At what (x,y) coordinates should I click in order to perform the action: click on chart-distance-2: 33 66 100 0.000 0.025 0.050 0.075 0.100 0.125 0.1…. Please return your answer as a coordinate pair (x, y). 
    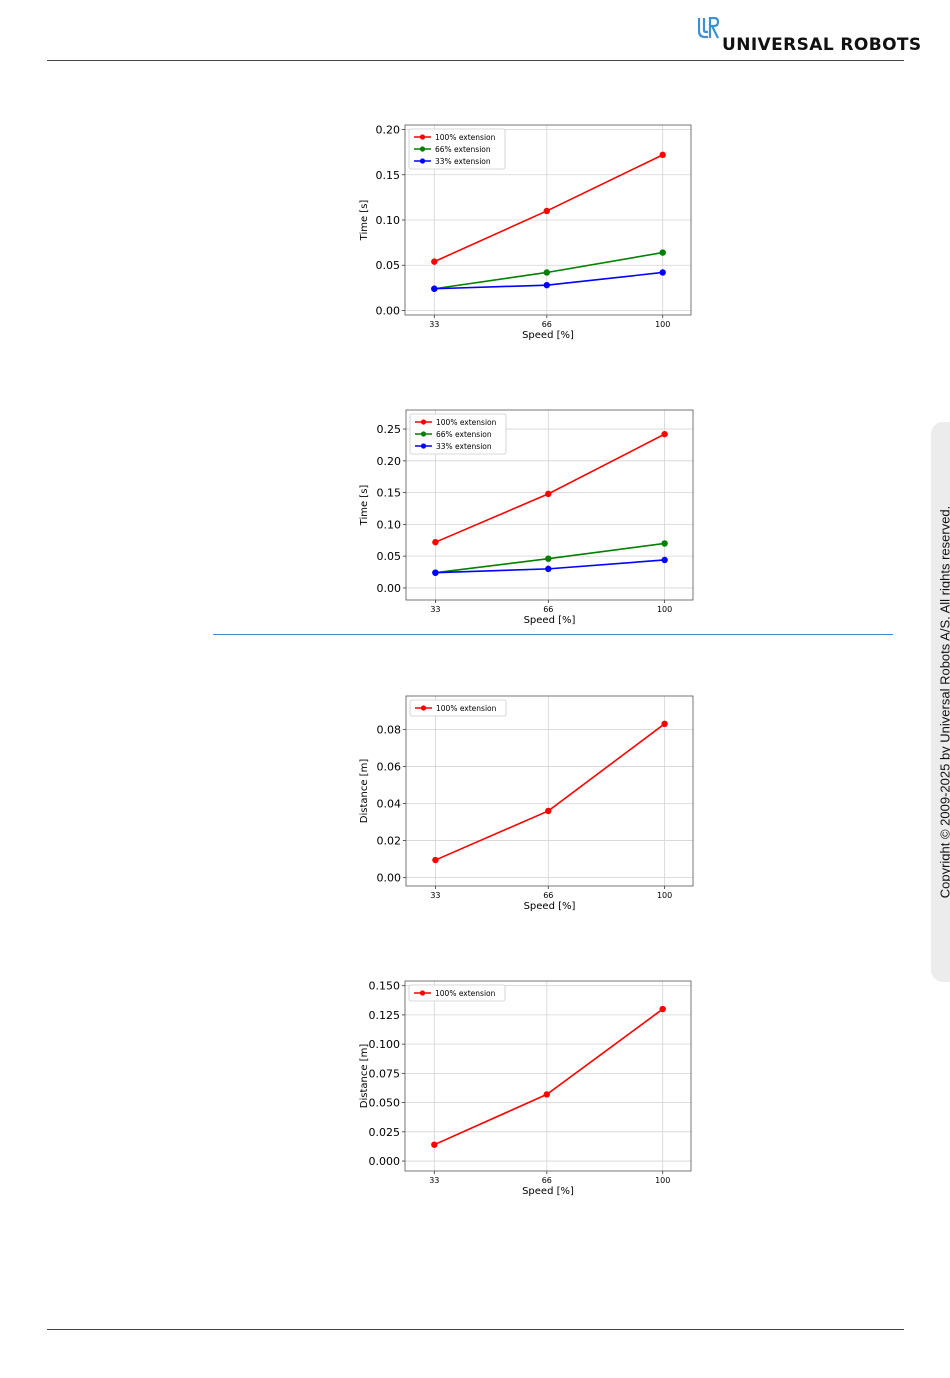
    Looking at the image, I should click on (525, 1088).